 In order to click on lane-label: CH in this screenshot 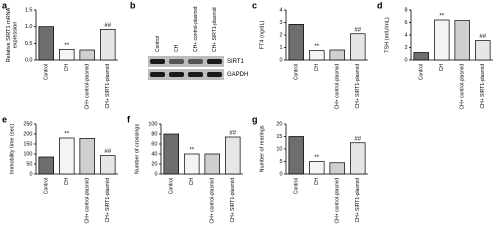, I will do `click(177, 48)`.